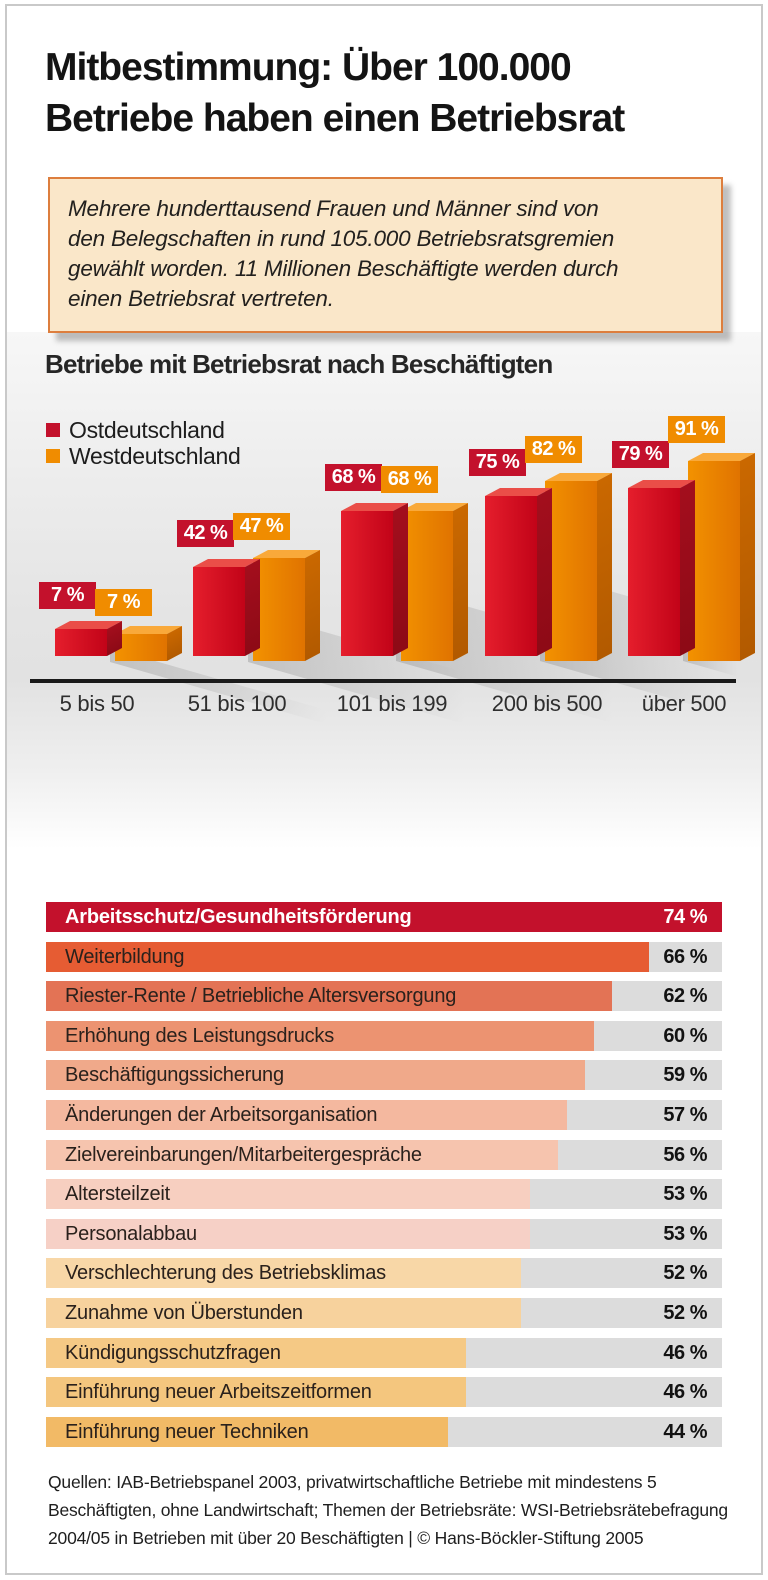 The width and height of the screenshot is (768, 1580). I want to click on value-label-west: 68 %, so click(409, 479).